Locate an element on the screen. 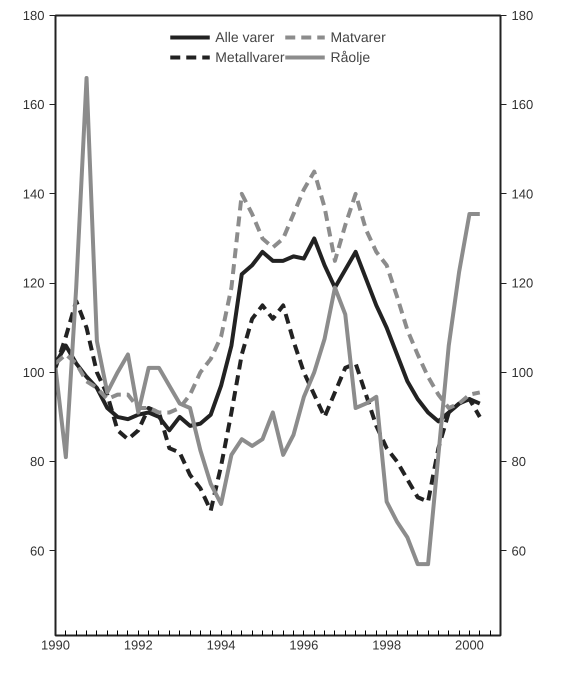 The width and height of the screenshot is (571, 681). y2-tick-label: 160 is located at coordinates (523, 104).